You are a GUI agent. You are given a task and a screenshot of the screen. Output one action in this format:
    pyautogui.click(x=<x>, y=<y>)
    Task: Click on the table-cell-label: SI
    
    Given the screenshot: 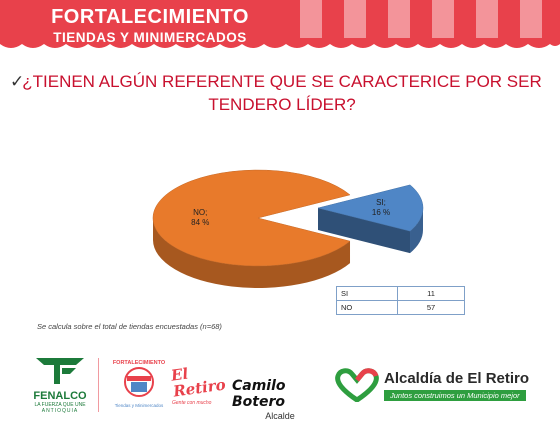 What is the action you would take?
    pyautogui.click(x=367, y=293)
    